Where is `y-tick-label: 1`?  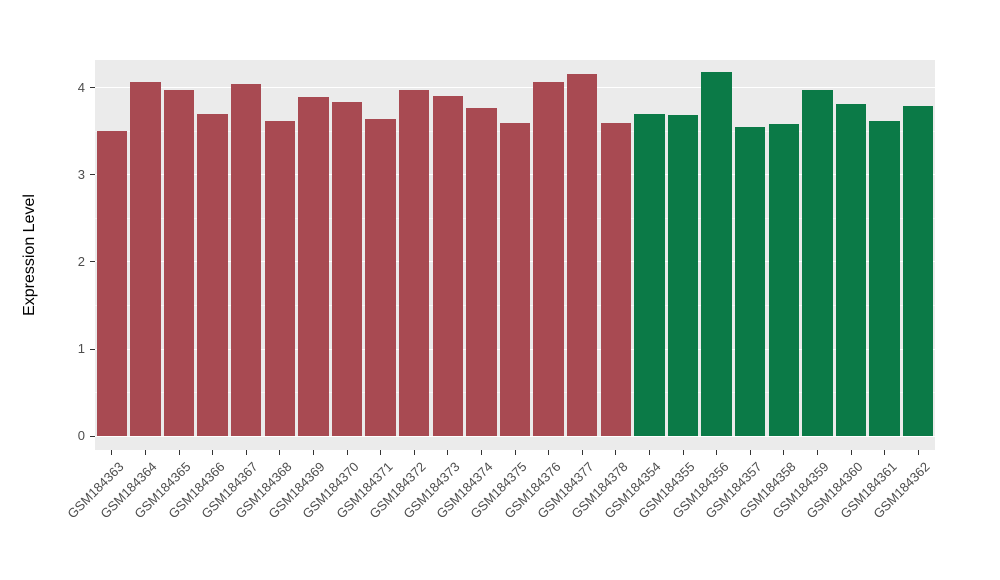 y-tick-label: 1 is located at coordinates (81, 349).